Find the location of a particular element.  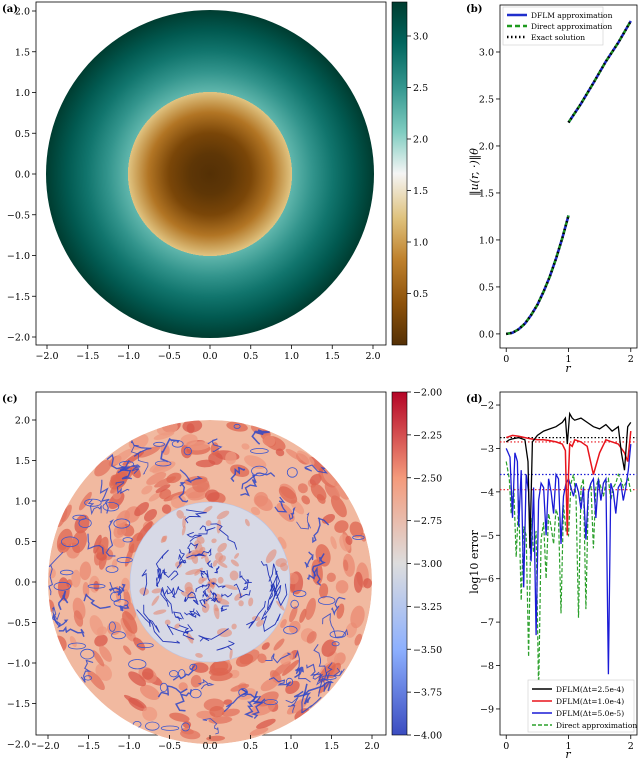

panel-c-inner-contours is located at coordinates (212, 582).